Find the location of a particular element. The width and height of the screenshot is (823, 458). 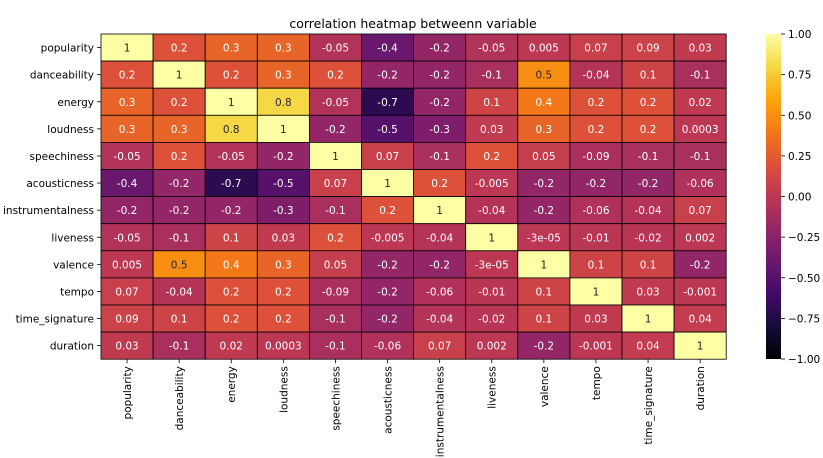

heatmap-cell-label: 0.02 is located at coordinates (699, 103).